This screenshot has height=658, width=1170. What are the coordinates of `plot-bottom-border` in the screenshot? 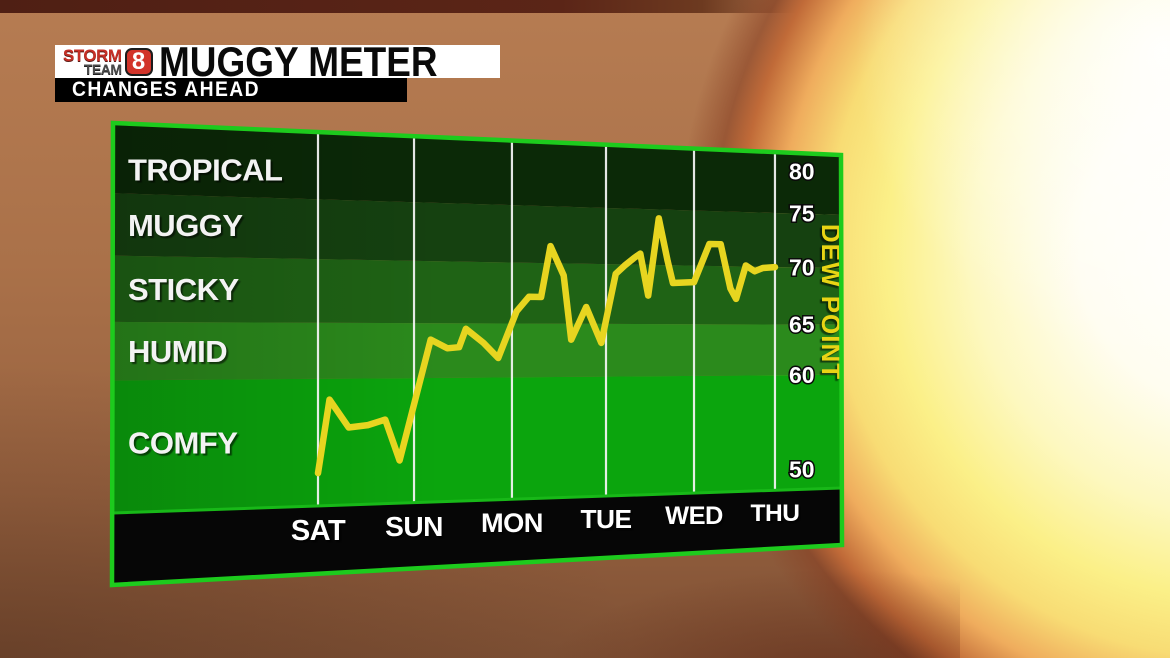 It's located at (477, 500).